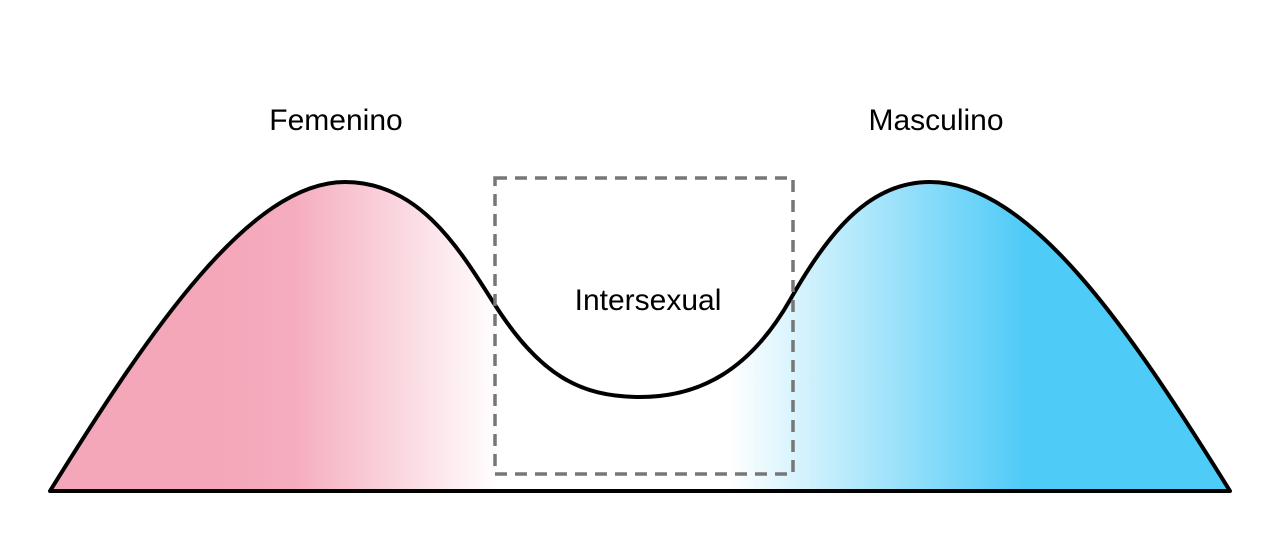 The height and width of the screenshot is (538, 1280). What do you see at coordinates (648, 300) in the screenshot?
I see `intersex-label: Intersexual` at bounding box center [648, 300].